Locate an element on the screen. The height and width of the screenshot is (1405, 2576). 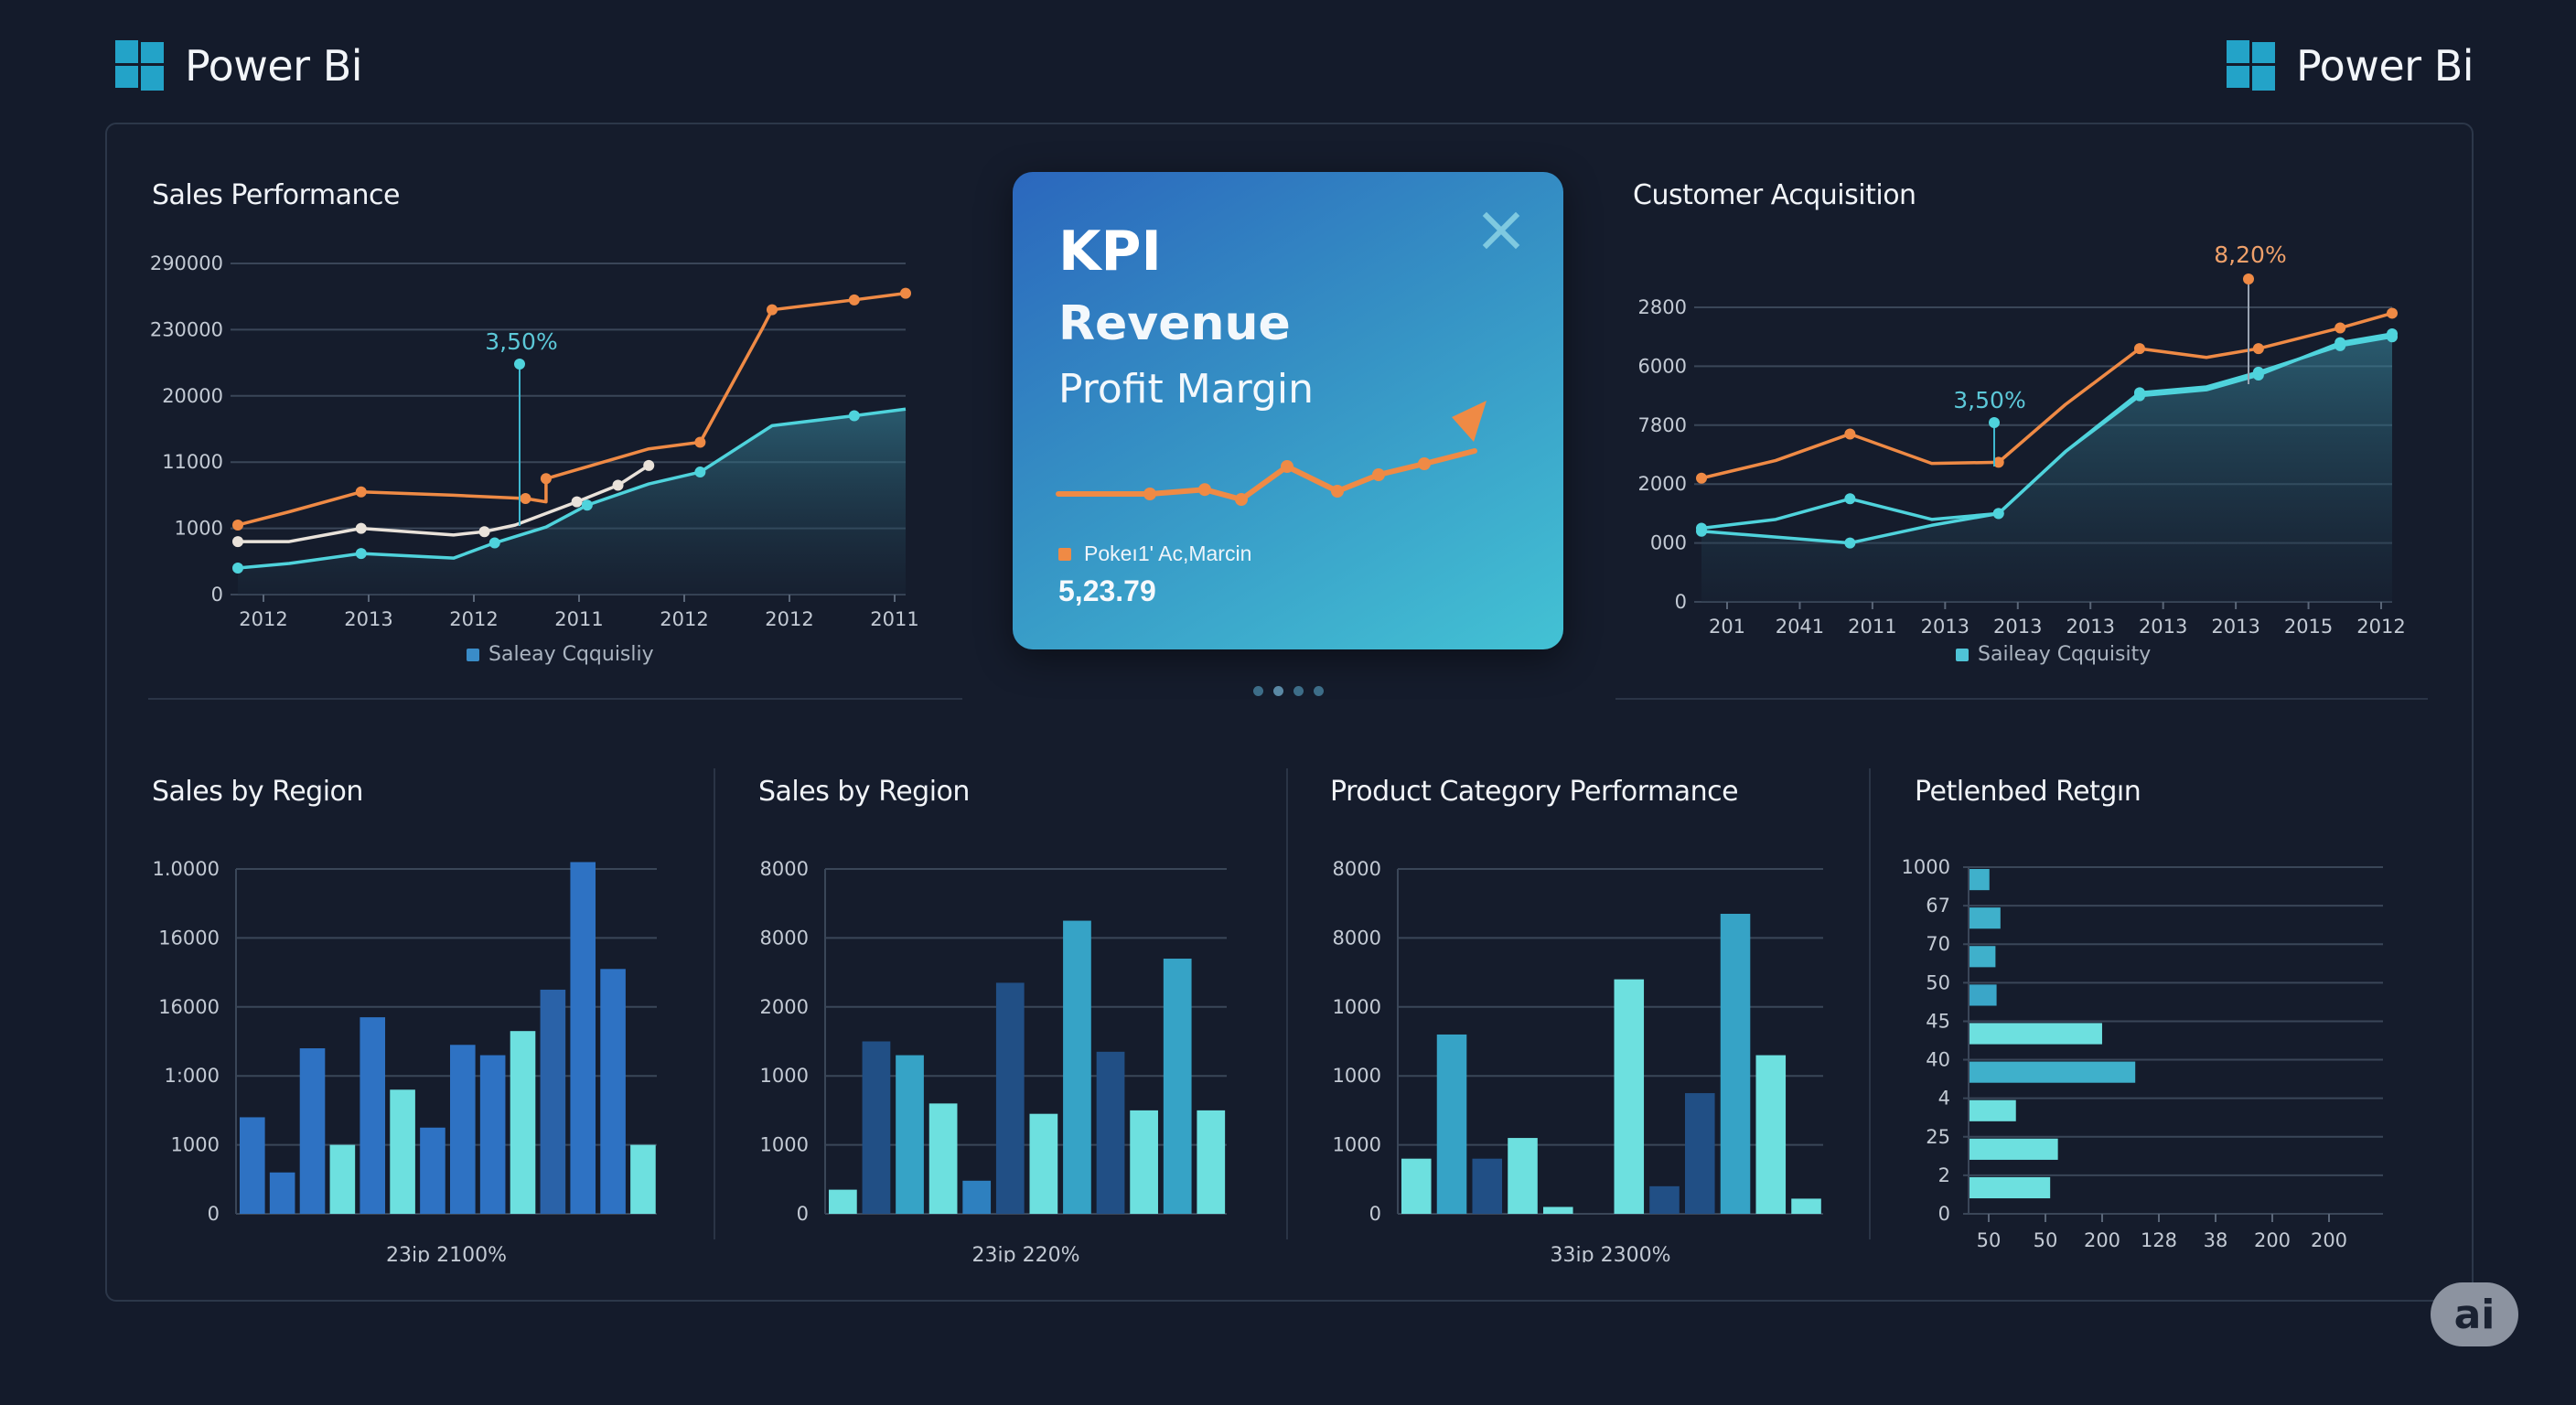
y-tick-label: 2 is located at coordinates (1944, 1175).